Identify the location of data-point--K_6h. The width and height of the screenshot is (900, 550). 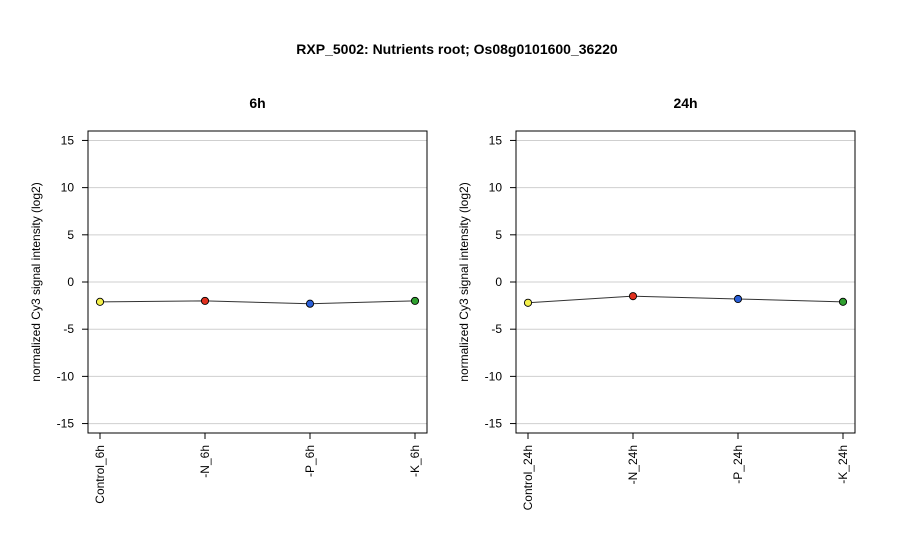
(415, 300).